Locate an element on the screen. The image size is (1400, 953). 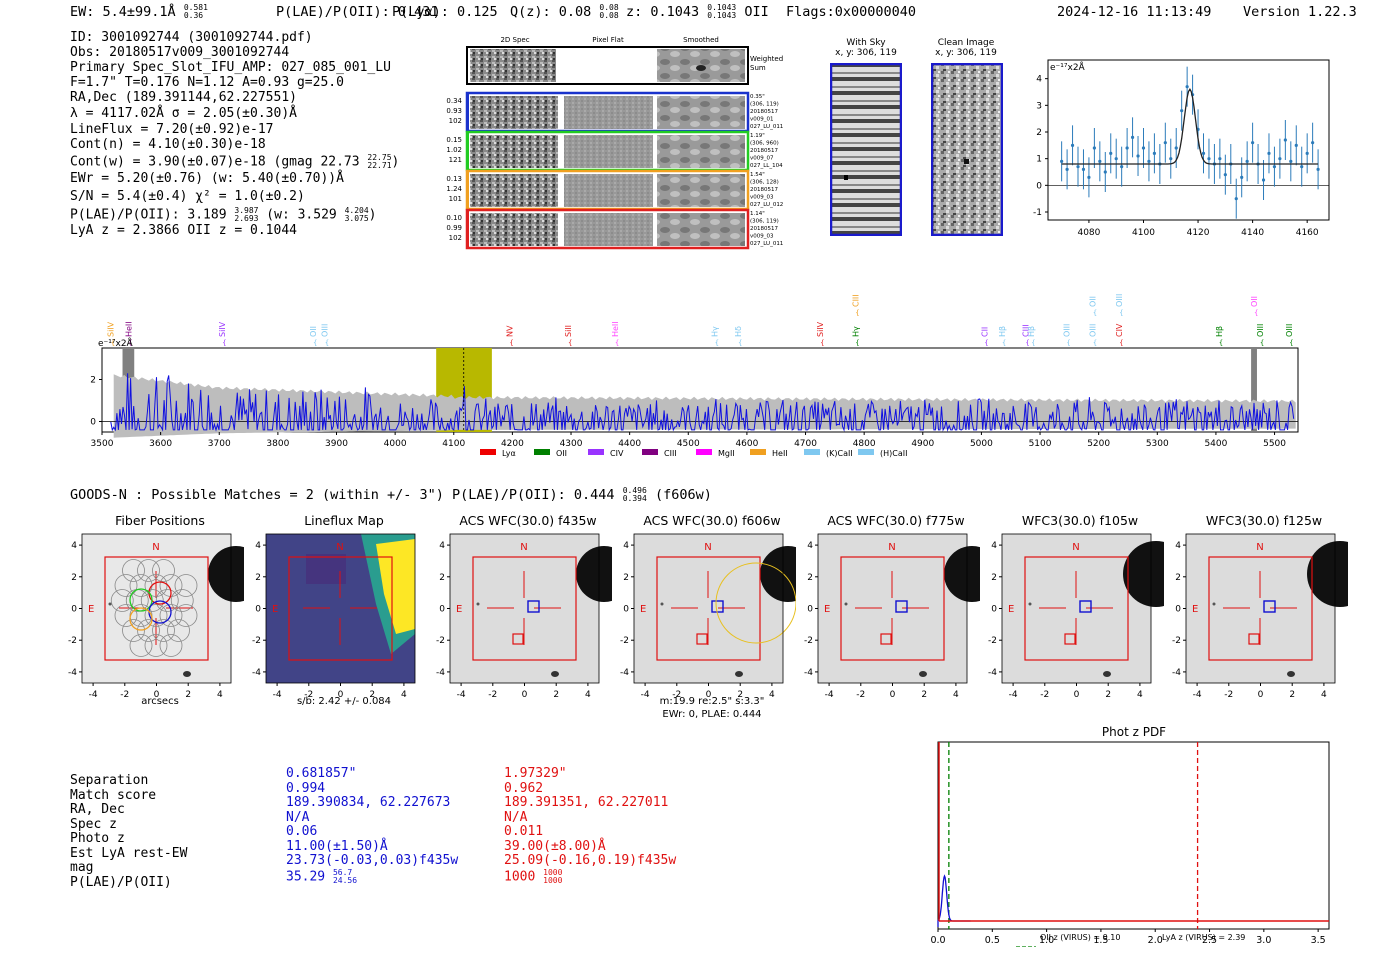
fs-spectrum-line is located at coordinates (702, 402).